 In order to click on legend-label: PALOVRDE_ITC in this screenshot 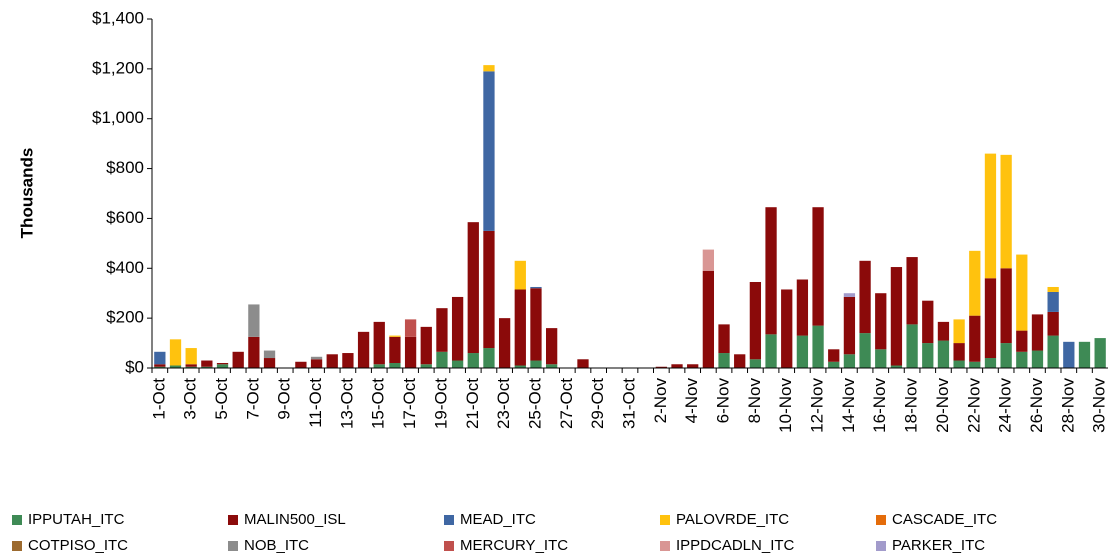, I will do `click(732, 519)`.